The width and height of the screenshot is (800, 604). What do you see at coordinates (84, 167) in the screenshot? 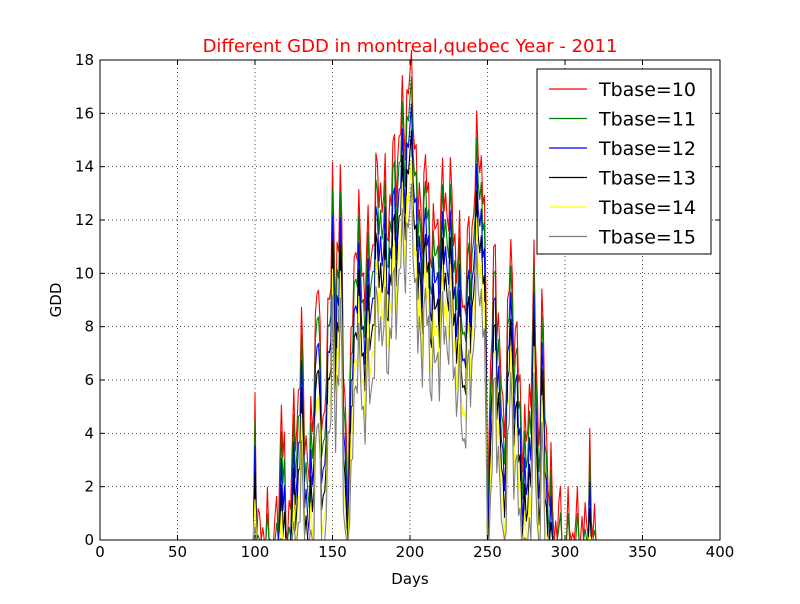
I see `y-tick-label: 14` at bounding box center [84, 167].